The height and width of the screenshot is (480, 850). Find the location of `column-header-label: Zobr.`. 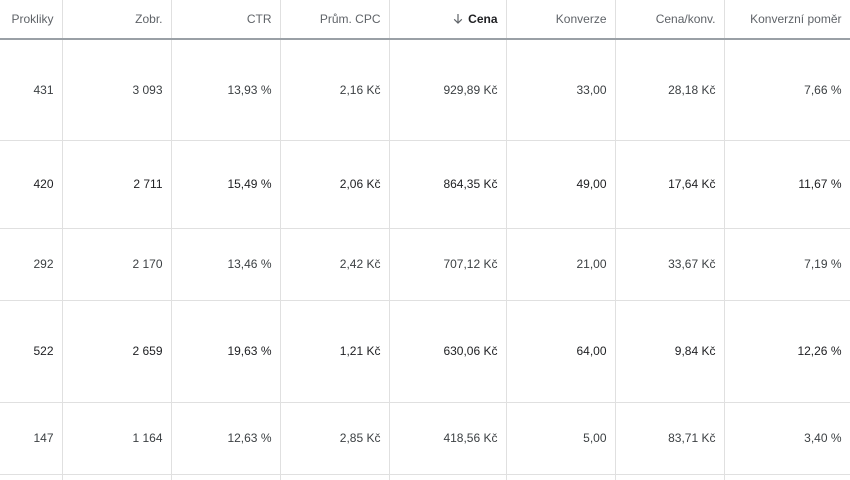

column-header-label: Zobr. is located at coordinates (149, 19).